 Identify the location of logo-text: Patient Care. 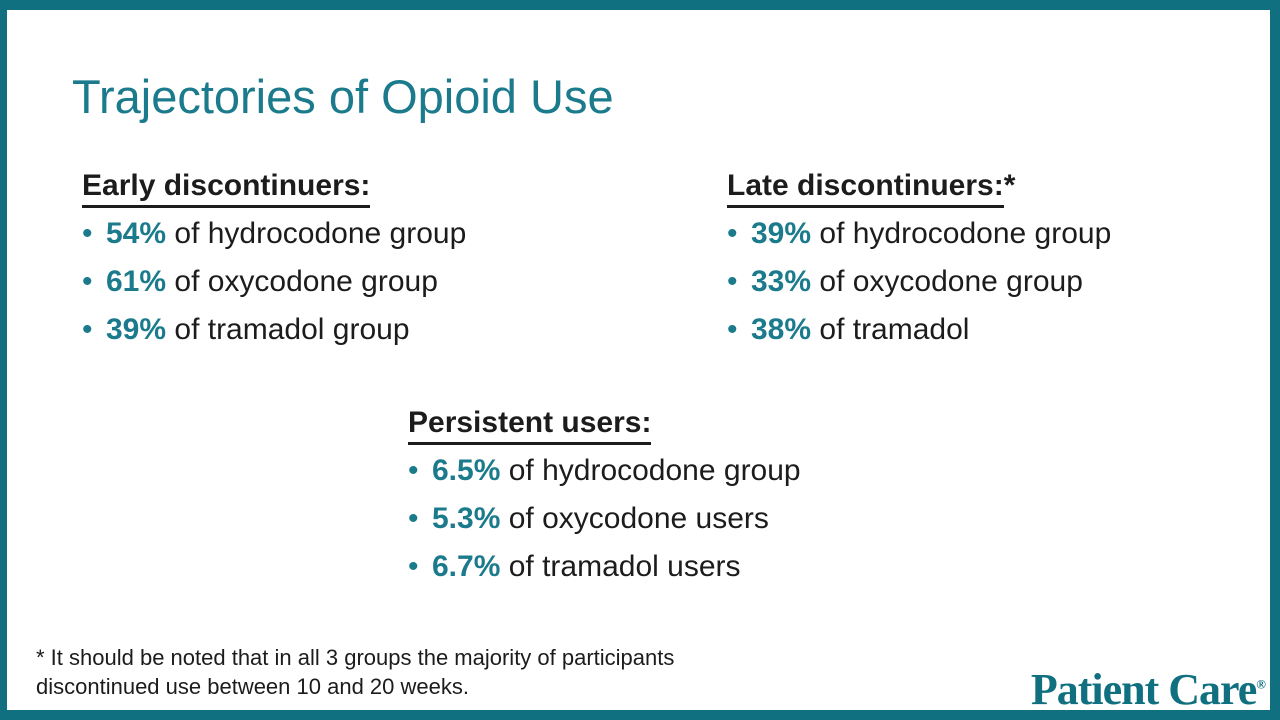
(1143, 689).